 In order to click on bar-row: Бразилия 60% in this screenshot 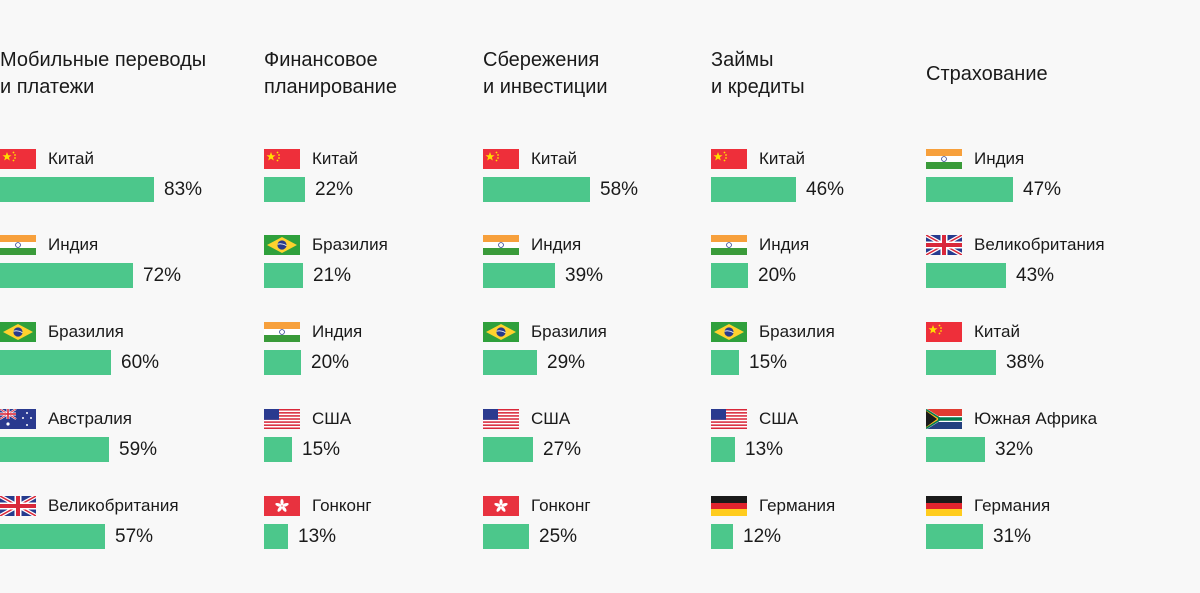, I will do `click(120, 352)`.